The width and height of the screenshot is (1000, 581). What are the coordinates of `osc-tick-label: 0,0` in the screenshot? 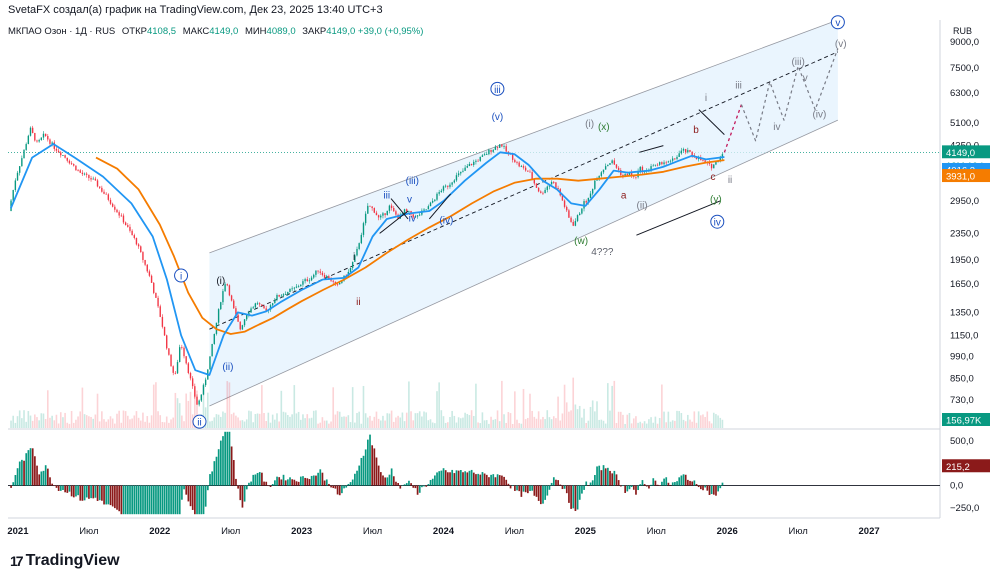 It's located at (956, 486).